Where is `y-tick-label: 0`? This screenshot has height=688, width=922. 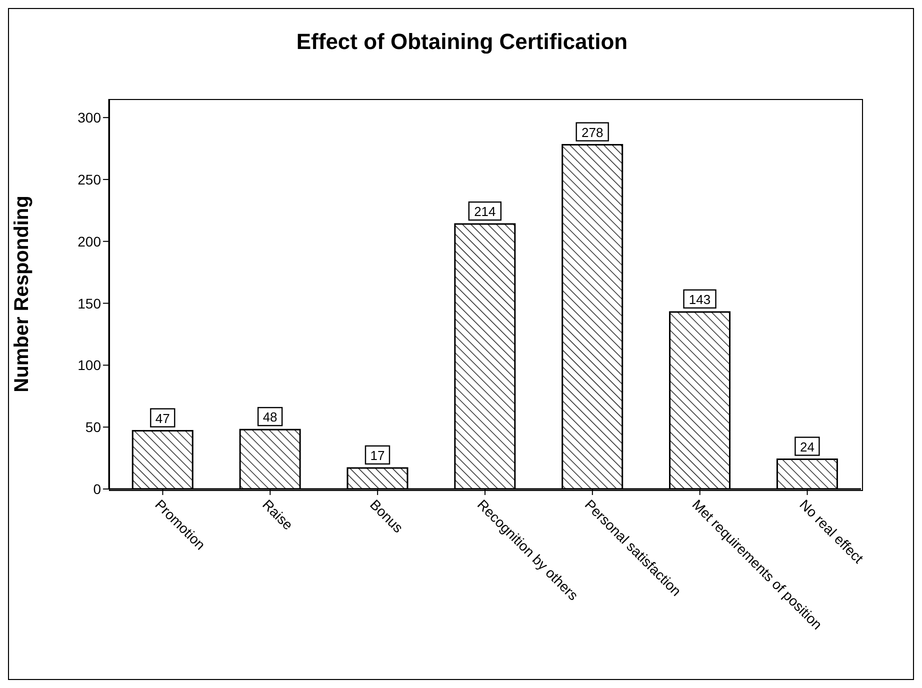 y-tick-label: 0 is located at coordinates (97, 488).